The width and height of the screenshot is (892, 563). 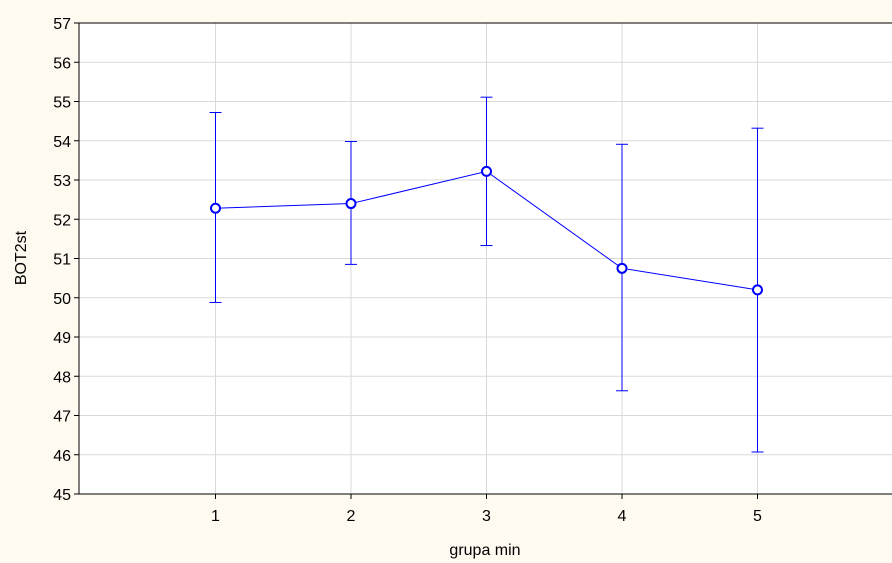 What do you see at coordinates (62, 103) in the screenshot?
I see `y-tick-label: 55` at bounding box center [62, 103].